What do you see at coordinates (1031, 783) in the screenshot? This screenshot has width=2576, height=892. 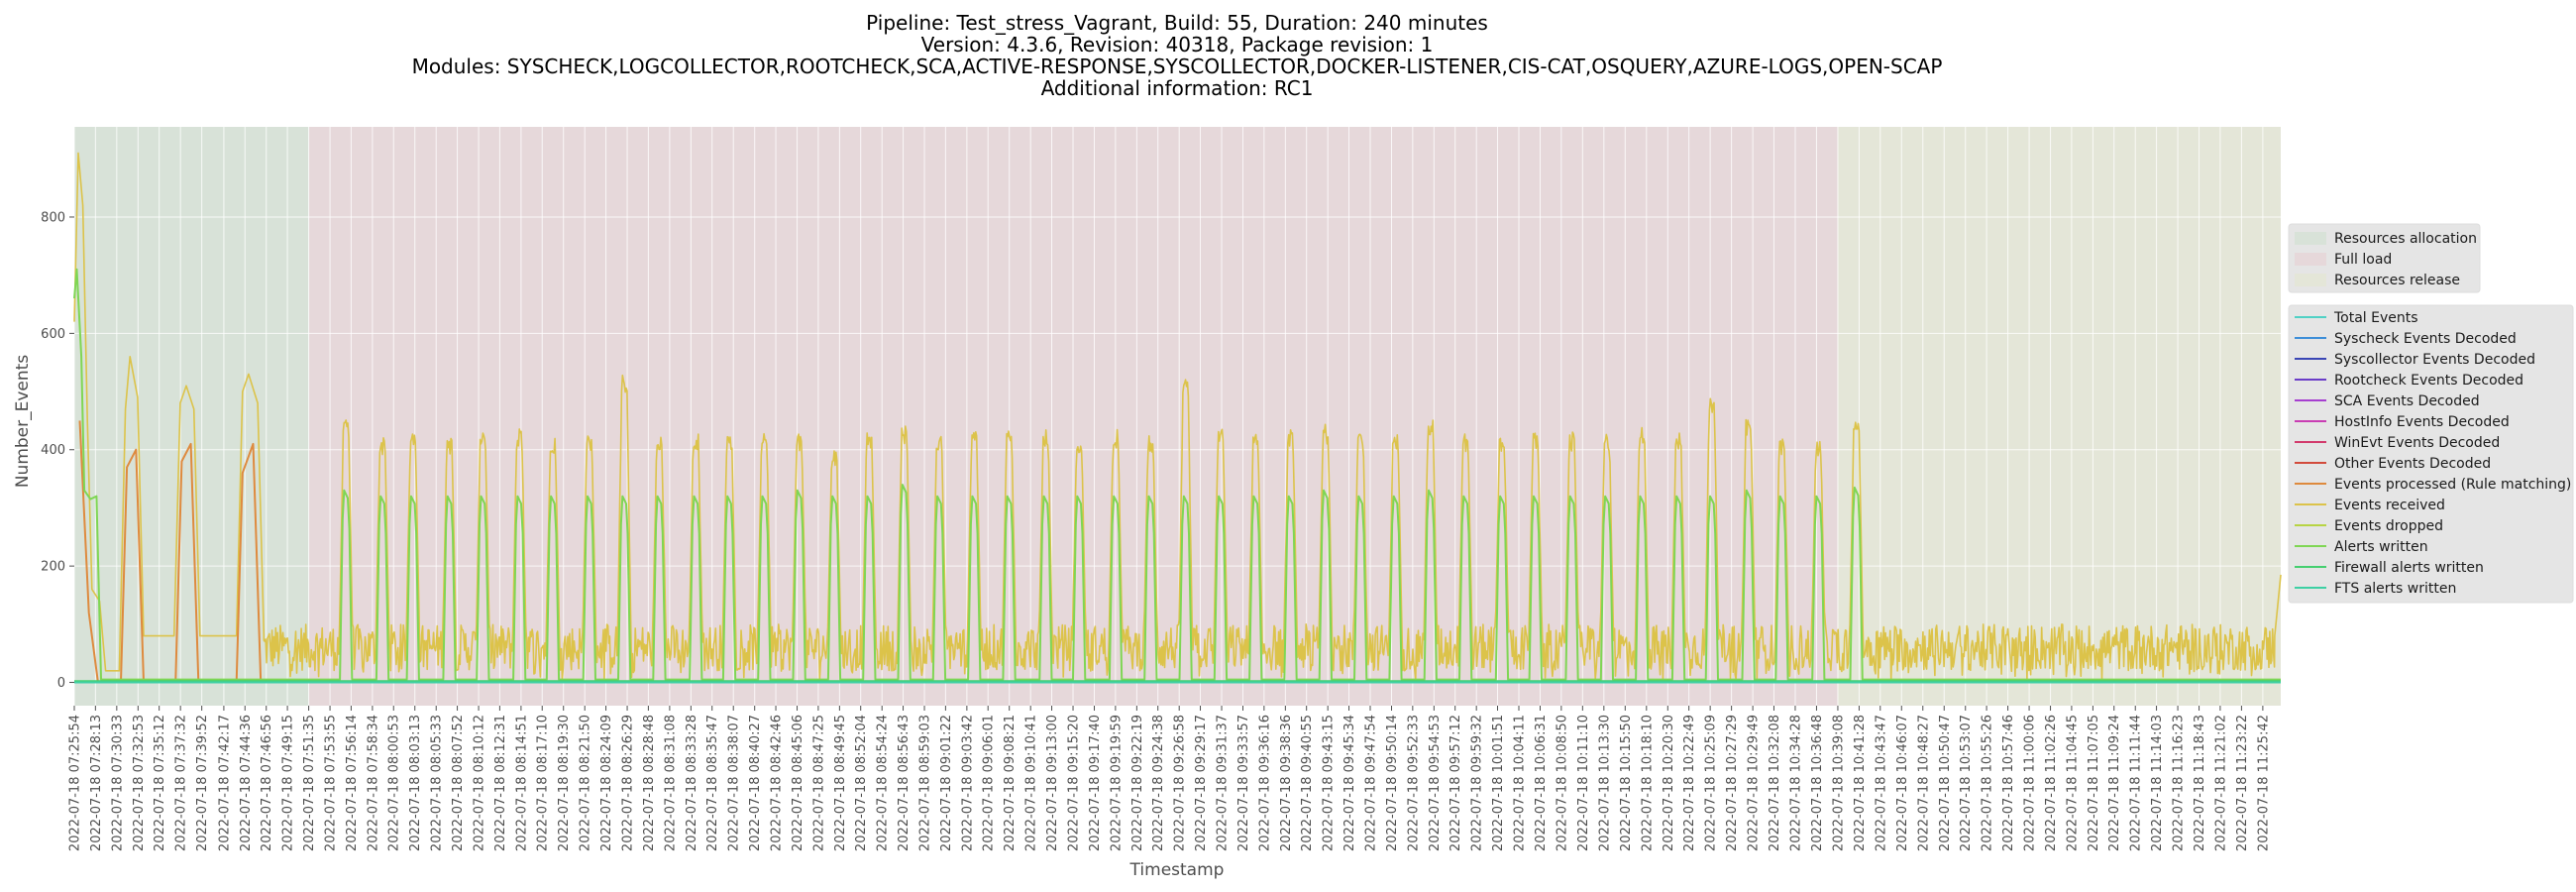 I see `x-tick-label: 2022-07-18 09:10:41` at bounding box center [1031, 783].